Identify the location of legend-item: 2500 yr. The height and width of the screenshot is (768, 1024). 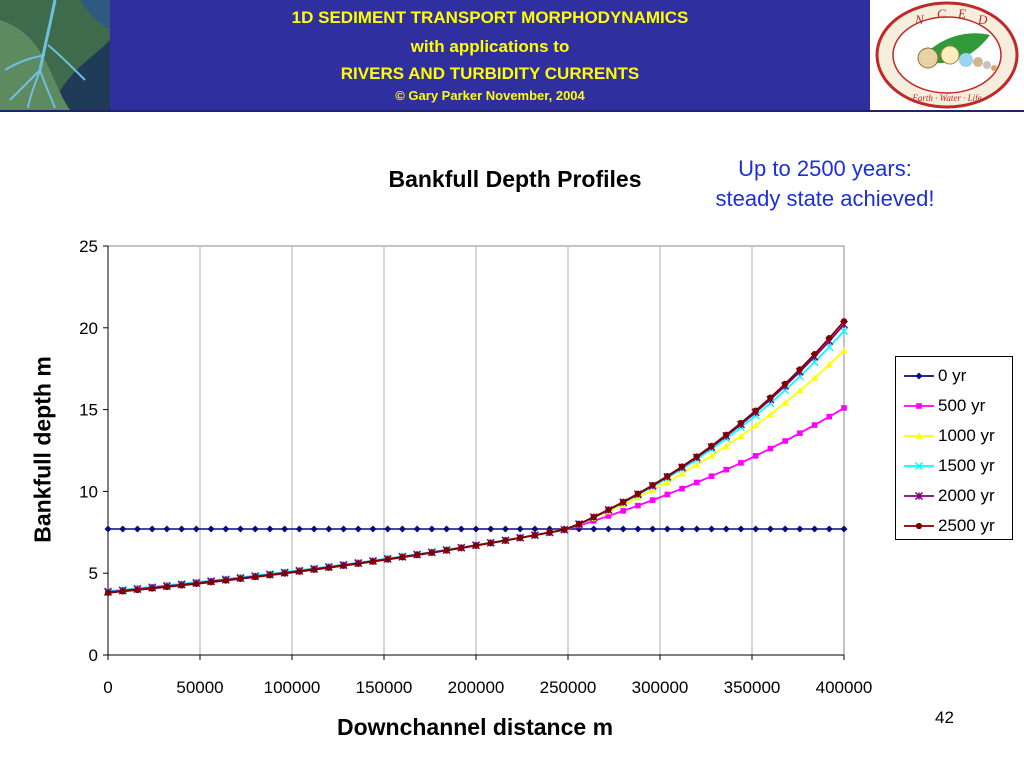
(956, 526).